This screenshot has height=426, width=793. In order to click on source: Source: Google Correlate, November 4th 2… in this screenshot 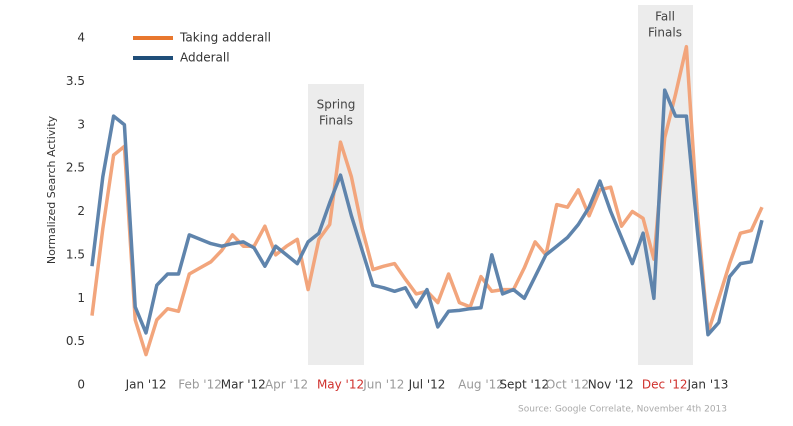, I will do `click(622, 410)`.